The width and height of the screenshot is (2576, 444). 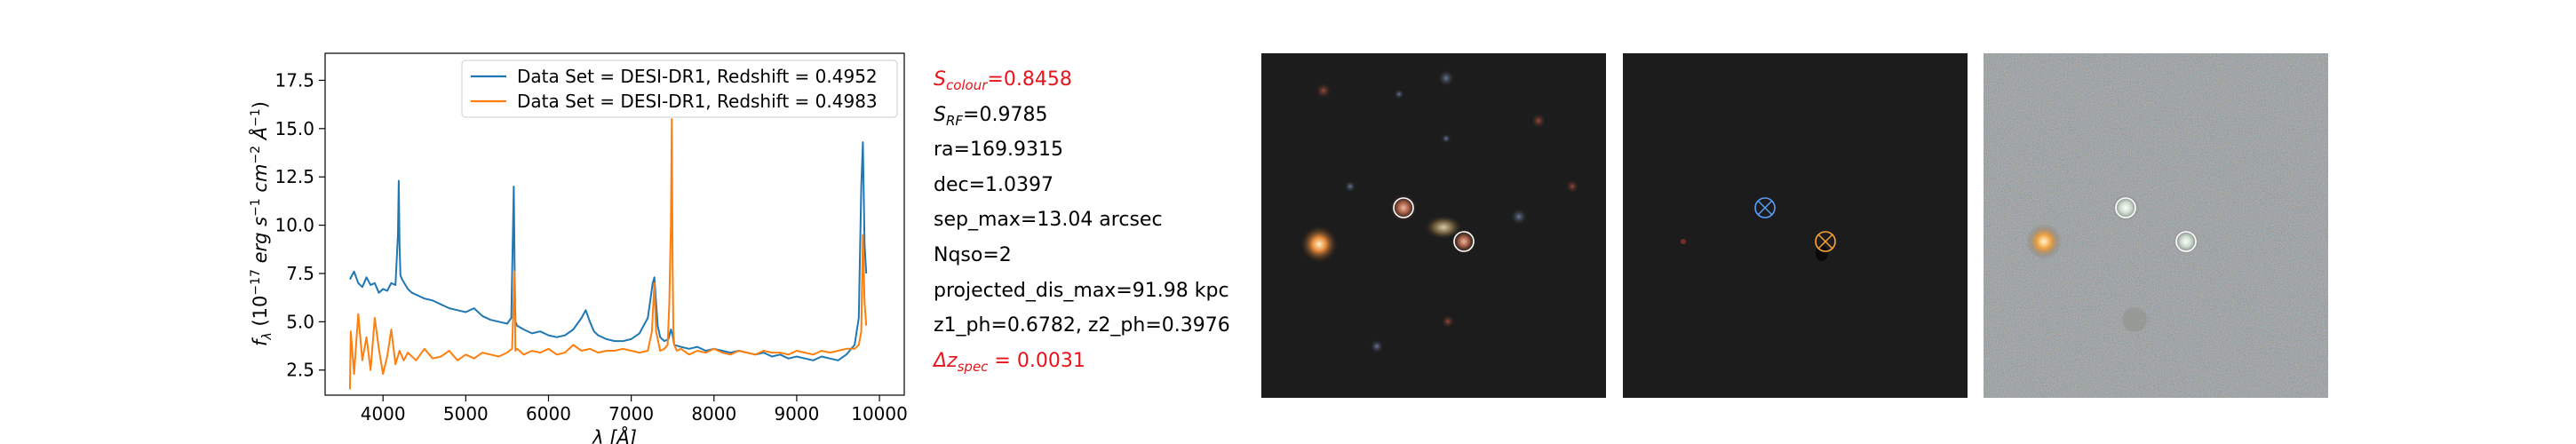 I want to click on cutout-residual-image, so click(x=1795, y=225).